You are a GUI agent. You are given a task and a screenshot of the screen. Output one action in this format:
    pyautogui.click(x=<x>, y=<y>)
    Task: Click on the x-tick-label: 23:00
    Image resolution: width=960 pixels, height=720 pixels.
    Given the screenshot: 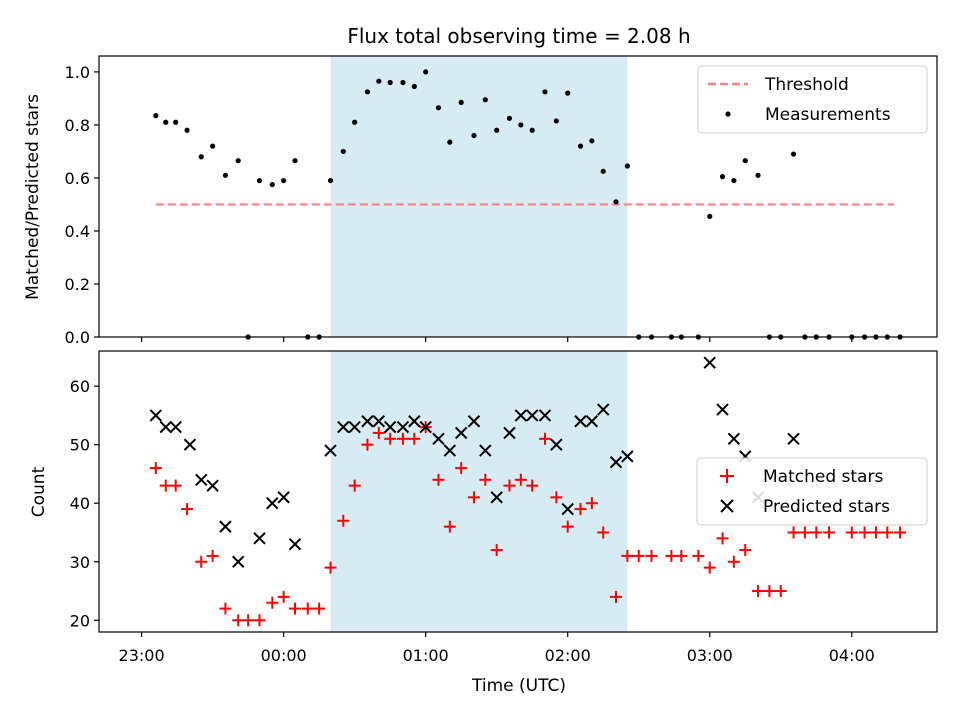 What is the action you would take?
    pyautogui.click(x=142, y=655)
    